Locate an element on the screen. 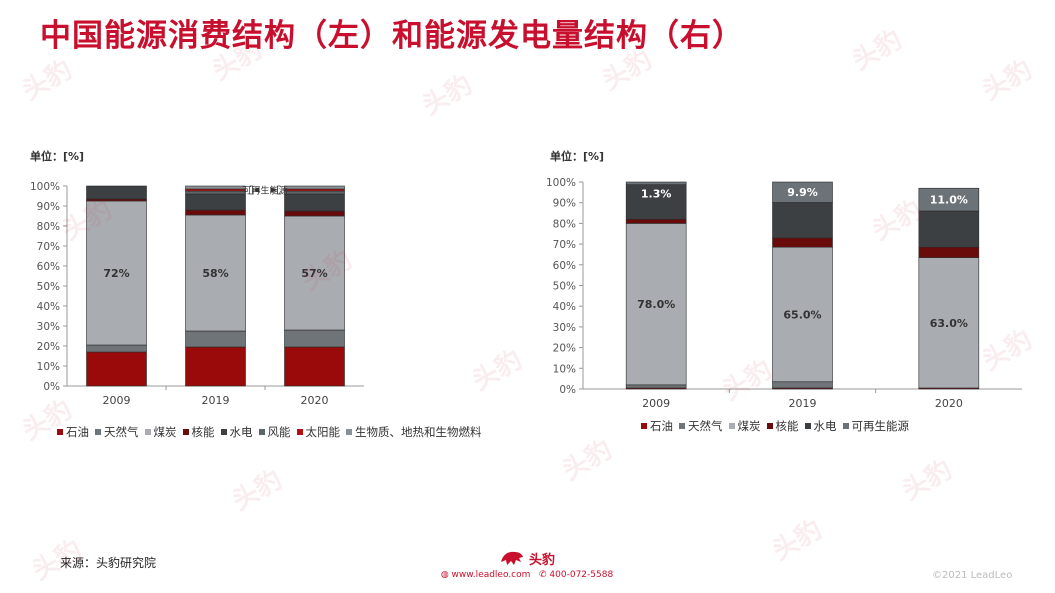  y-tick-label: 40% is located at coordinates (48, 307).